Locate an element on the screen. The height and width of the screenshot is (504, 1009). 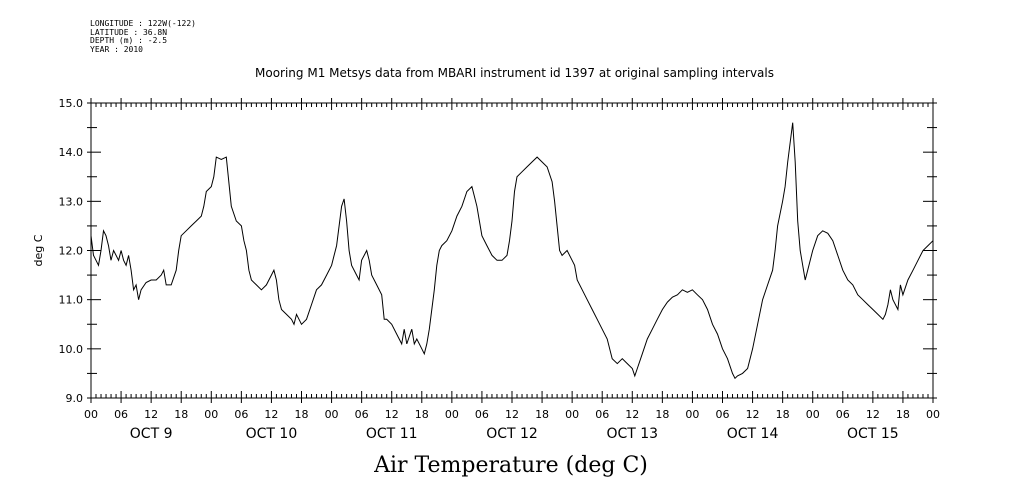
x-day-label: OCT 13 is located at coordinates (632, 434).